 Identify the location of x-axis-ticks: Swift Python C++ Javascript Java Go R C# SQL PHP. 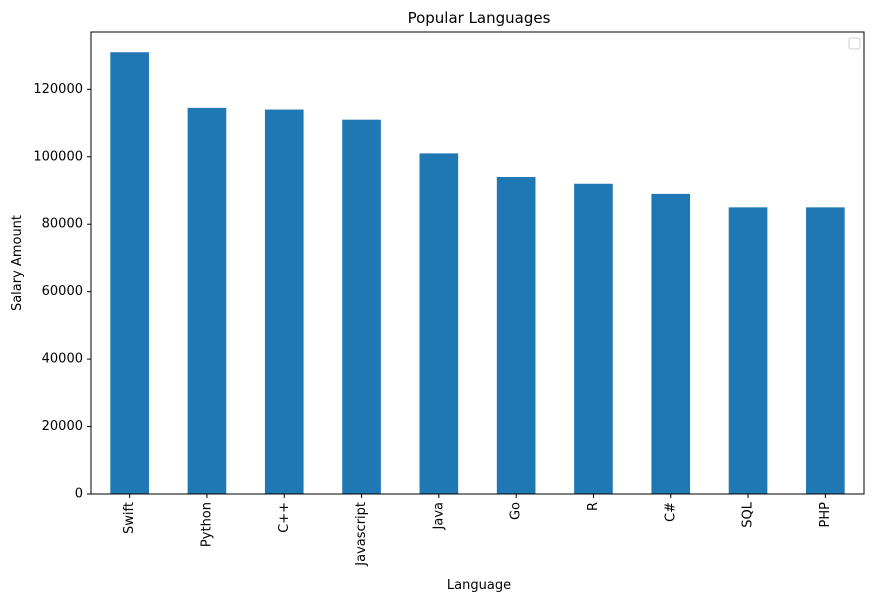
(477, 530).